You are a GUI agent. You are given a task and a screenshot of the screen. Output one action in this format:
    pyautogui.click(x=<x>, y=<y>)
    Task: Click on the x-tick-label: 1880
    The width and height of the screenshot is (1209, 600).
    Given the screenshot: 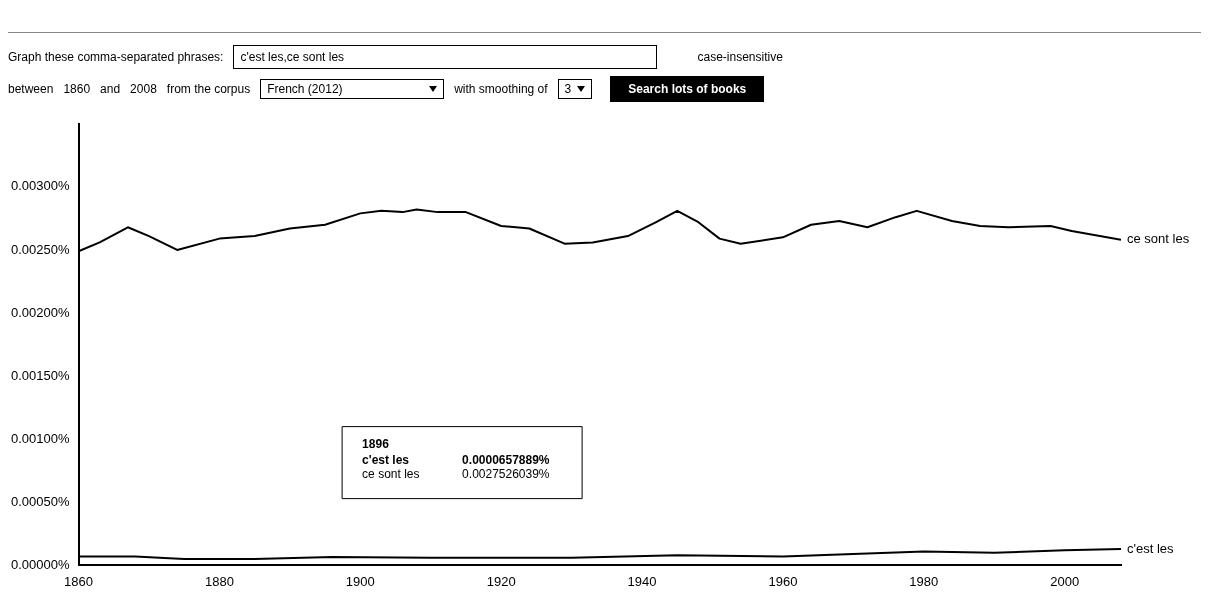 What is the action you would take?
    pyautogui.click(x=219, y=581)
    